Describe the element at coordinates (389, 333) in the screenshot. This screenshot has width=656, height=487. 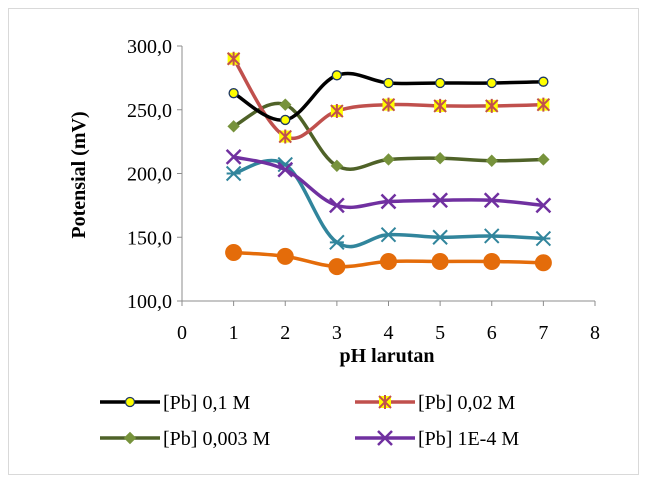
I see `x-tick-label: 4` at that location.